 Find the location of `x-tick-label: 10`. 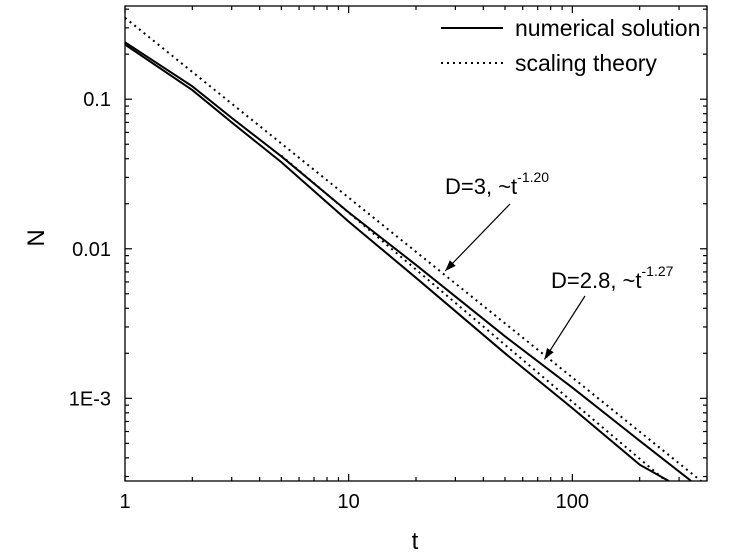

x-tick-label: 10 is located at coordinates (349, 502).